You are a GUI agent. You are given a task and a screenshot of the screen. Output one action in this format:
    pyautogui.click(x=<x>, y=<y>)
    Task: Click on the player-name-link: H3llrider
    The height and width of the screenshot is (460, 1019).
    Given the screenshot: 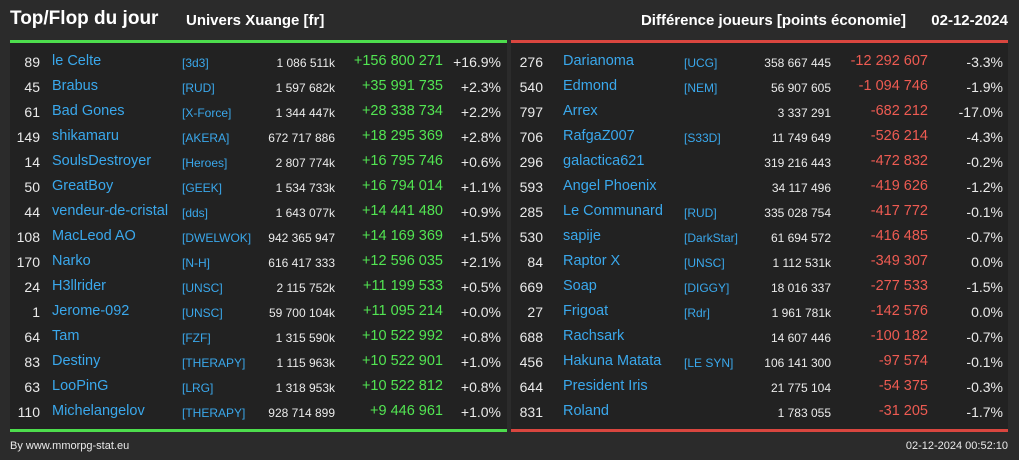 What is the action you would take?
    pyautogui.click(x=79, y=286)
    